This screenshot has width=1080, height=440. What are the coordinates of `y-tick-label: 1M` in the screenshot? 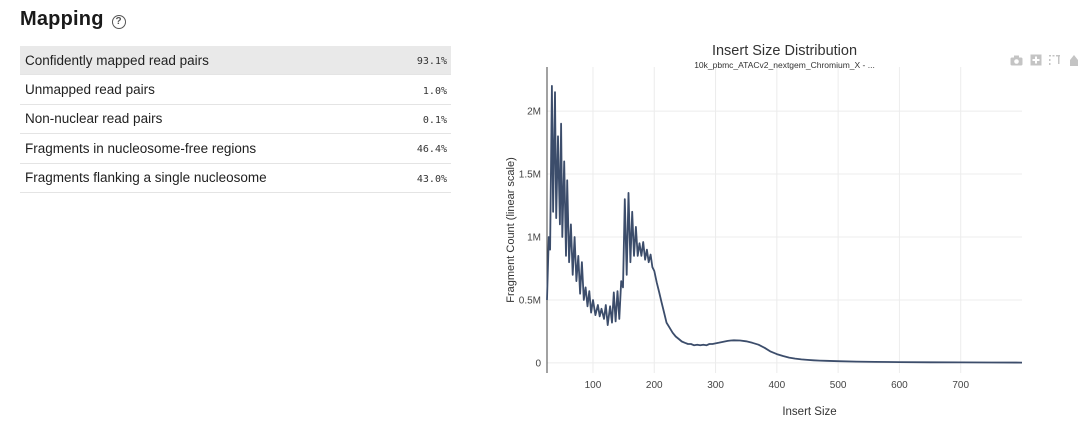 It's located at (534, 238).